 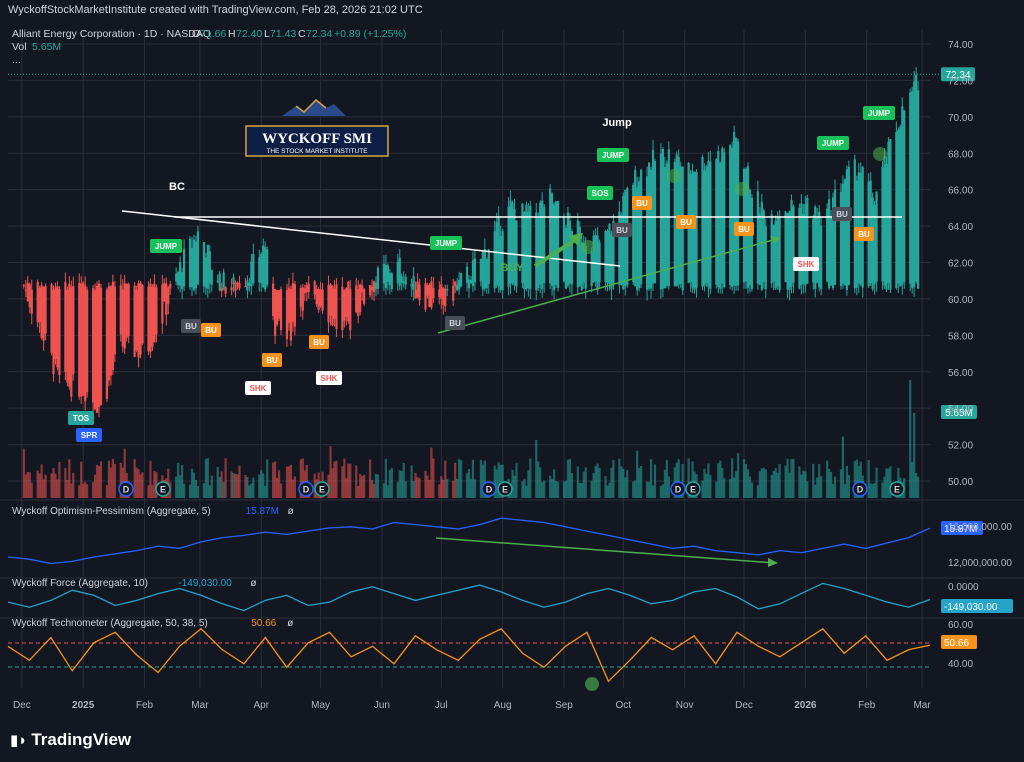 I want to click on time-tick-label: Feb, so click(x=867, y=705).